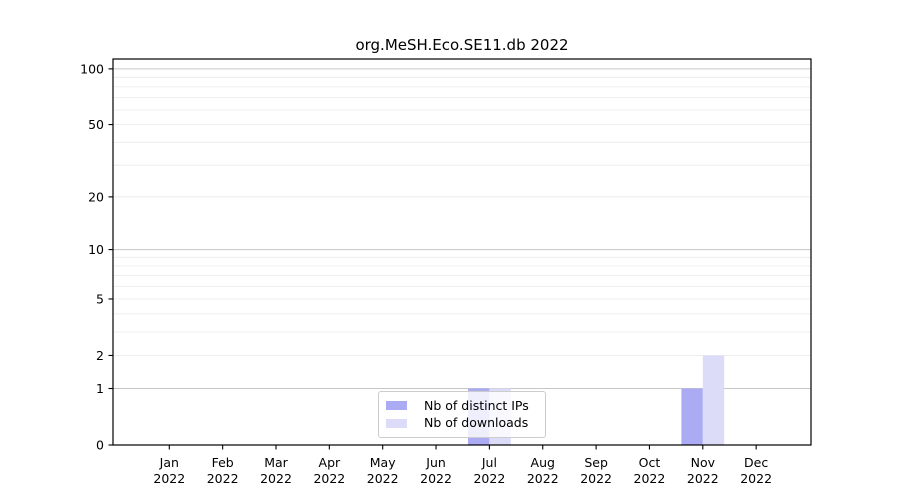 This screenshot has width=900, height=500. I want to click on y-tick-label-100: 100, so click(92, 68).